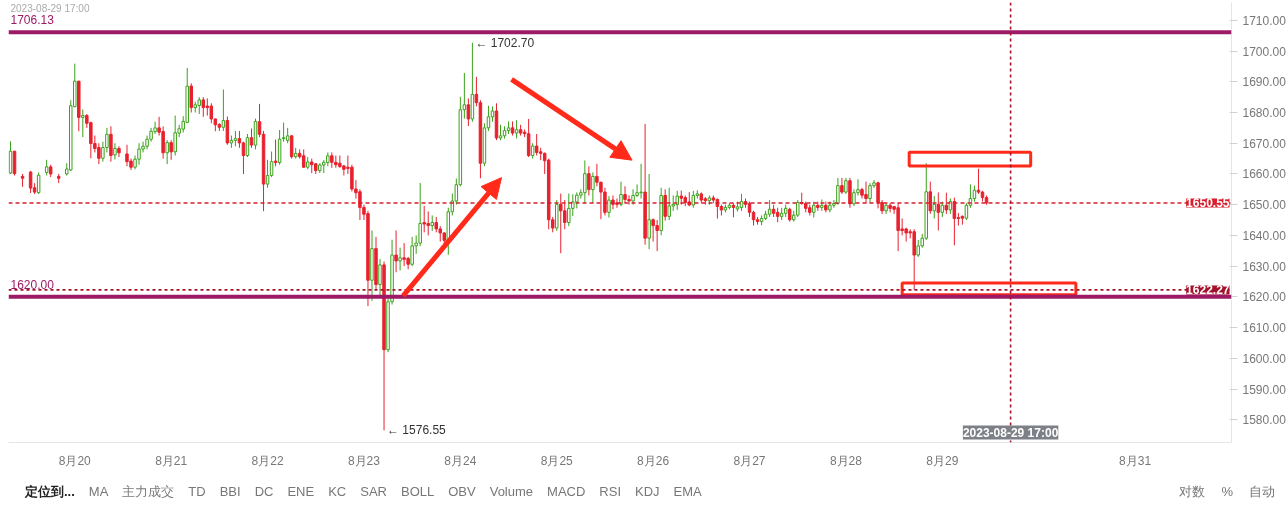 The image size is (1288, 513). What do you see at coordinates (1264, 266) in the screenshot?
I see `y-tick-label: 1630.00` at bounding box center [1264, 266].